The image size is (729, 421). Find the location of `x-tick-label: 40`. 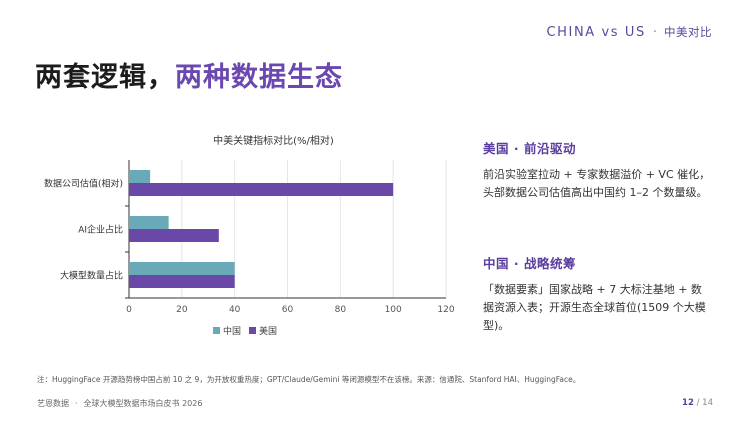

x-tick-label: 40 is located at coordinates (235, 310).